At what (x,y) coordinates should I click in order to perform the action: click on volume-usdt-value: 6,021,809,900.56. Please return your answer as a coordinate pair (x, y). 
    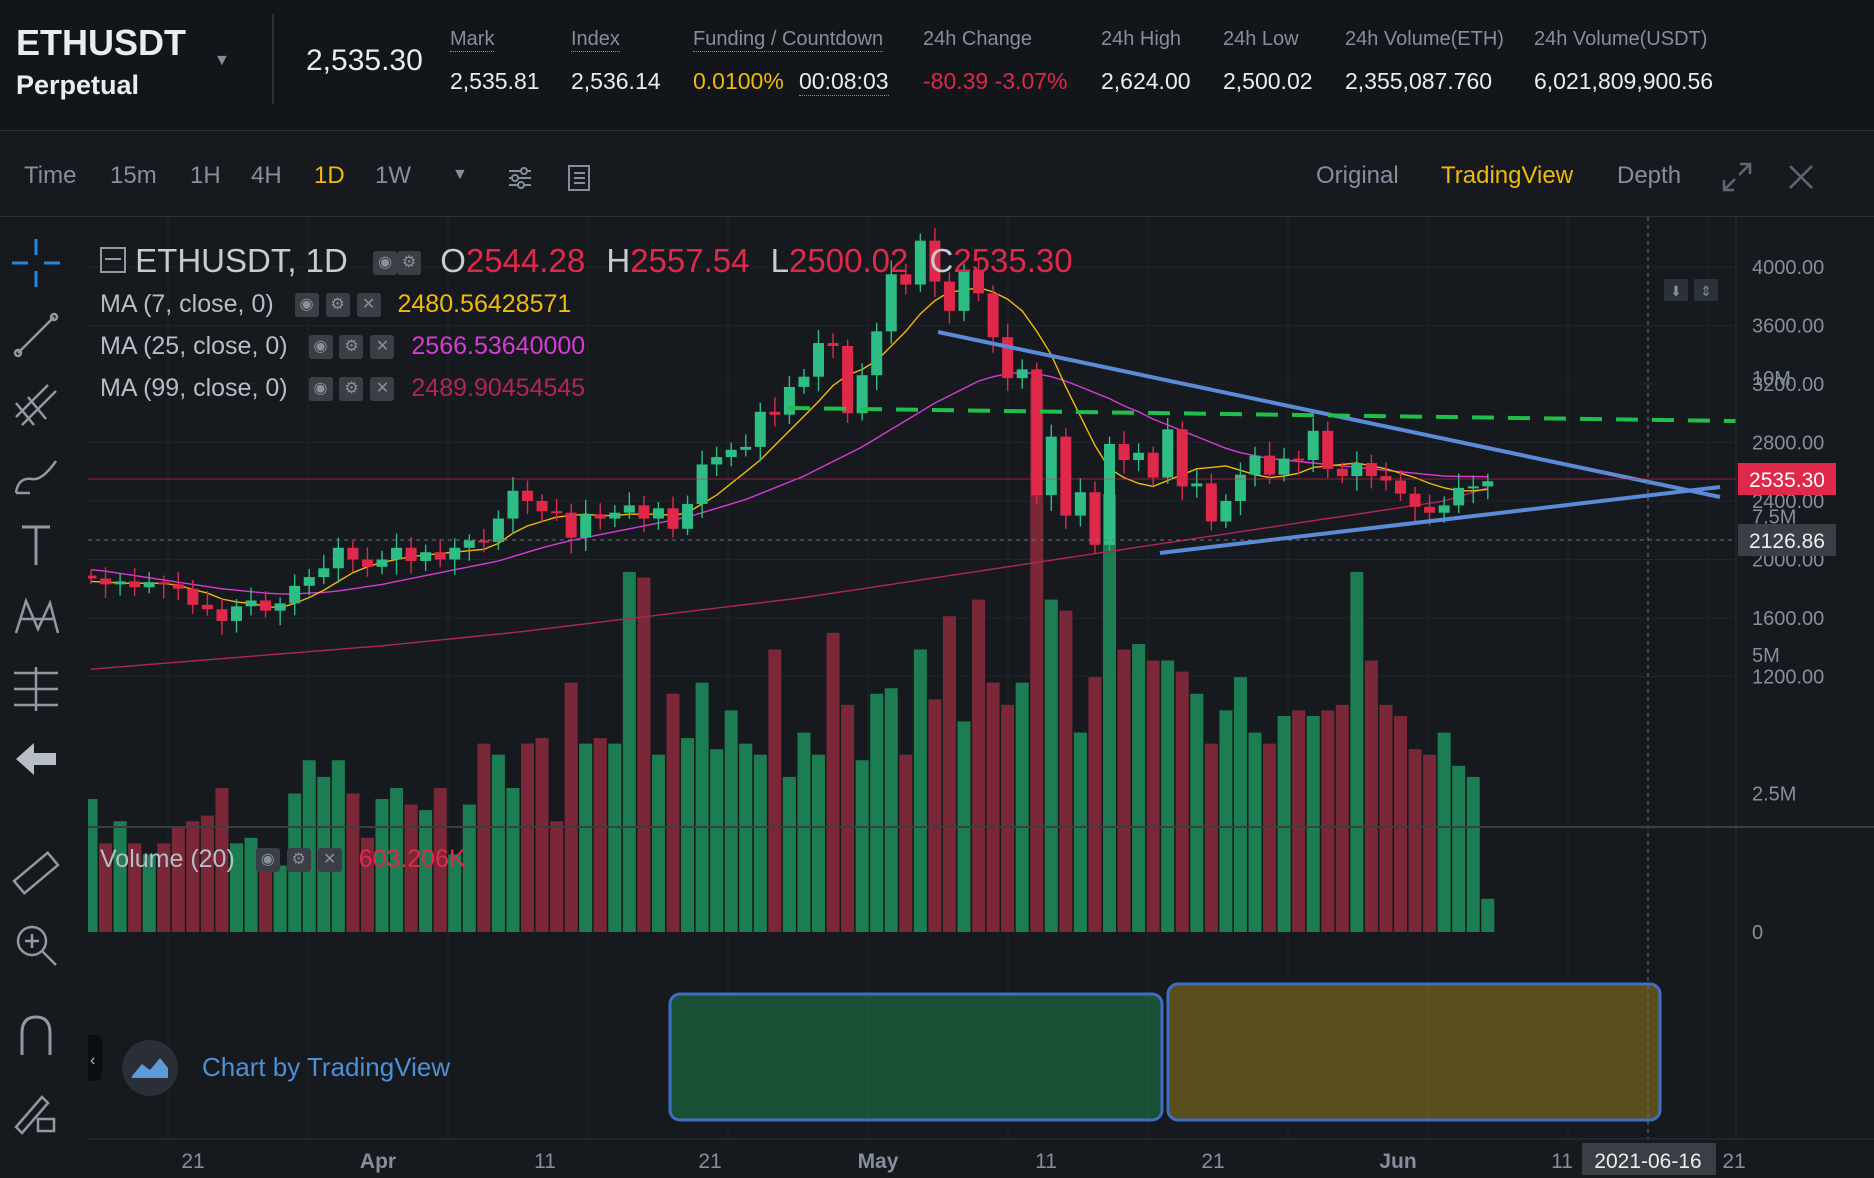
    Looking at the image, I should click on (1624, 81).